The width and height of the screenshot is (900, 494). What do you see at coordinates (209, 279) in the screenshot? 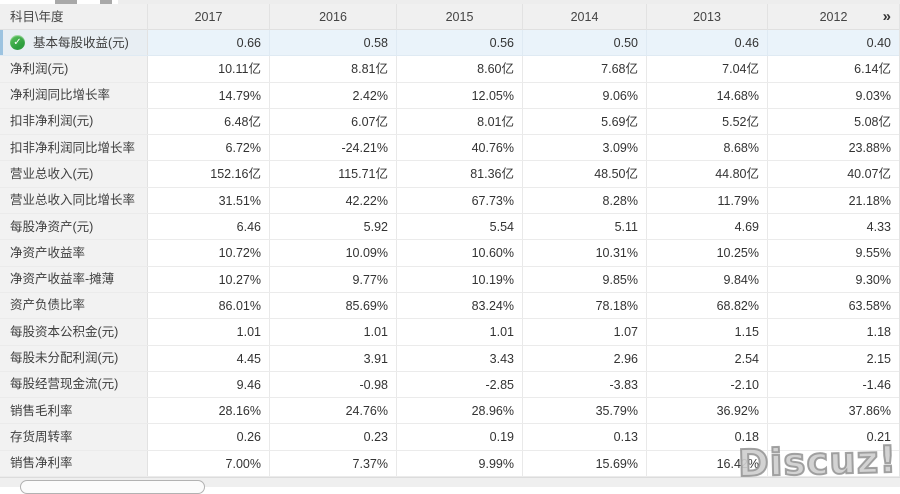
I see `metric-value-cell: 10.27%` at bounding box center [209, 279].